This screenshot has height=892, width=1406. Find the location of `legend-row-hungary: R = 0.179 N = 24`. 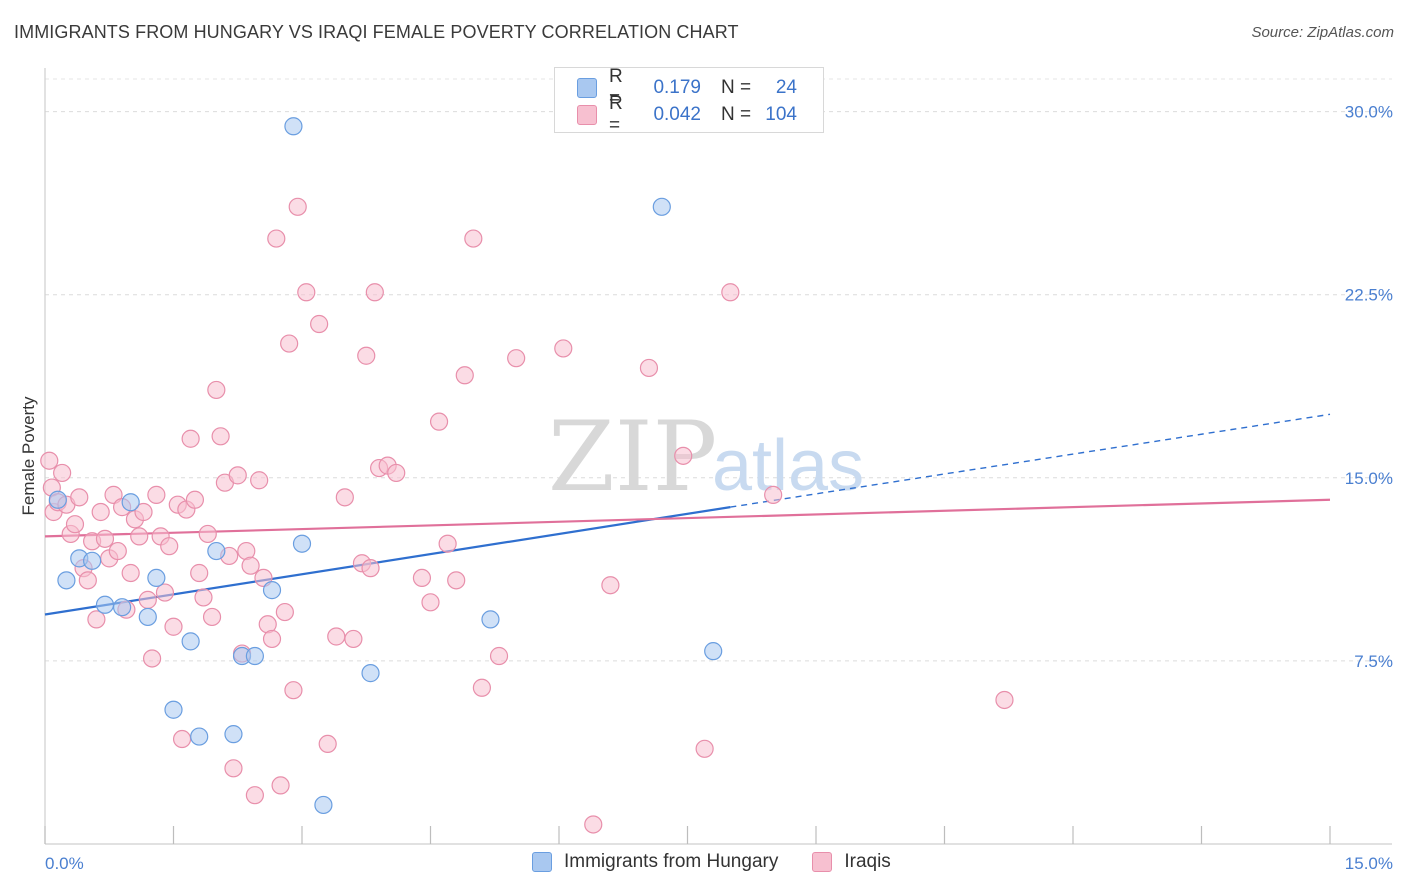

legend-row-hungary: R = 0.179 N = 24 is located at coordinates (687, 87).